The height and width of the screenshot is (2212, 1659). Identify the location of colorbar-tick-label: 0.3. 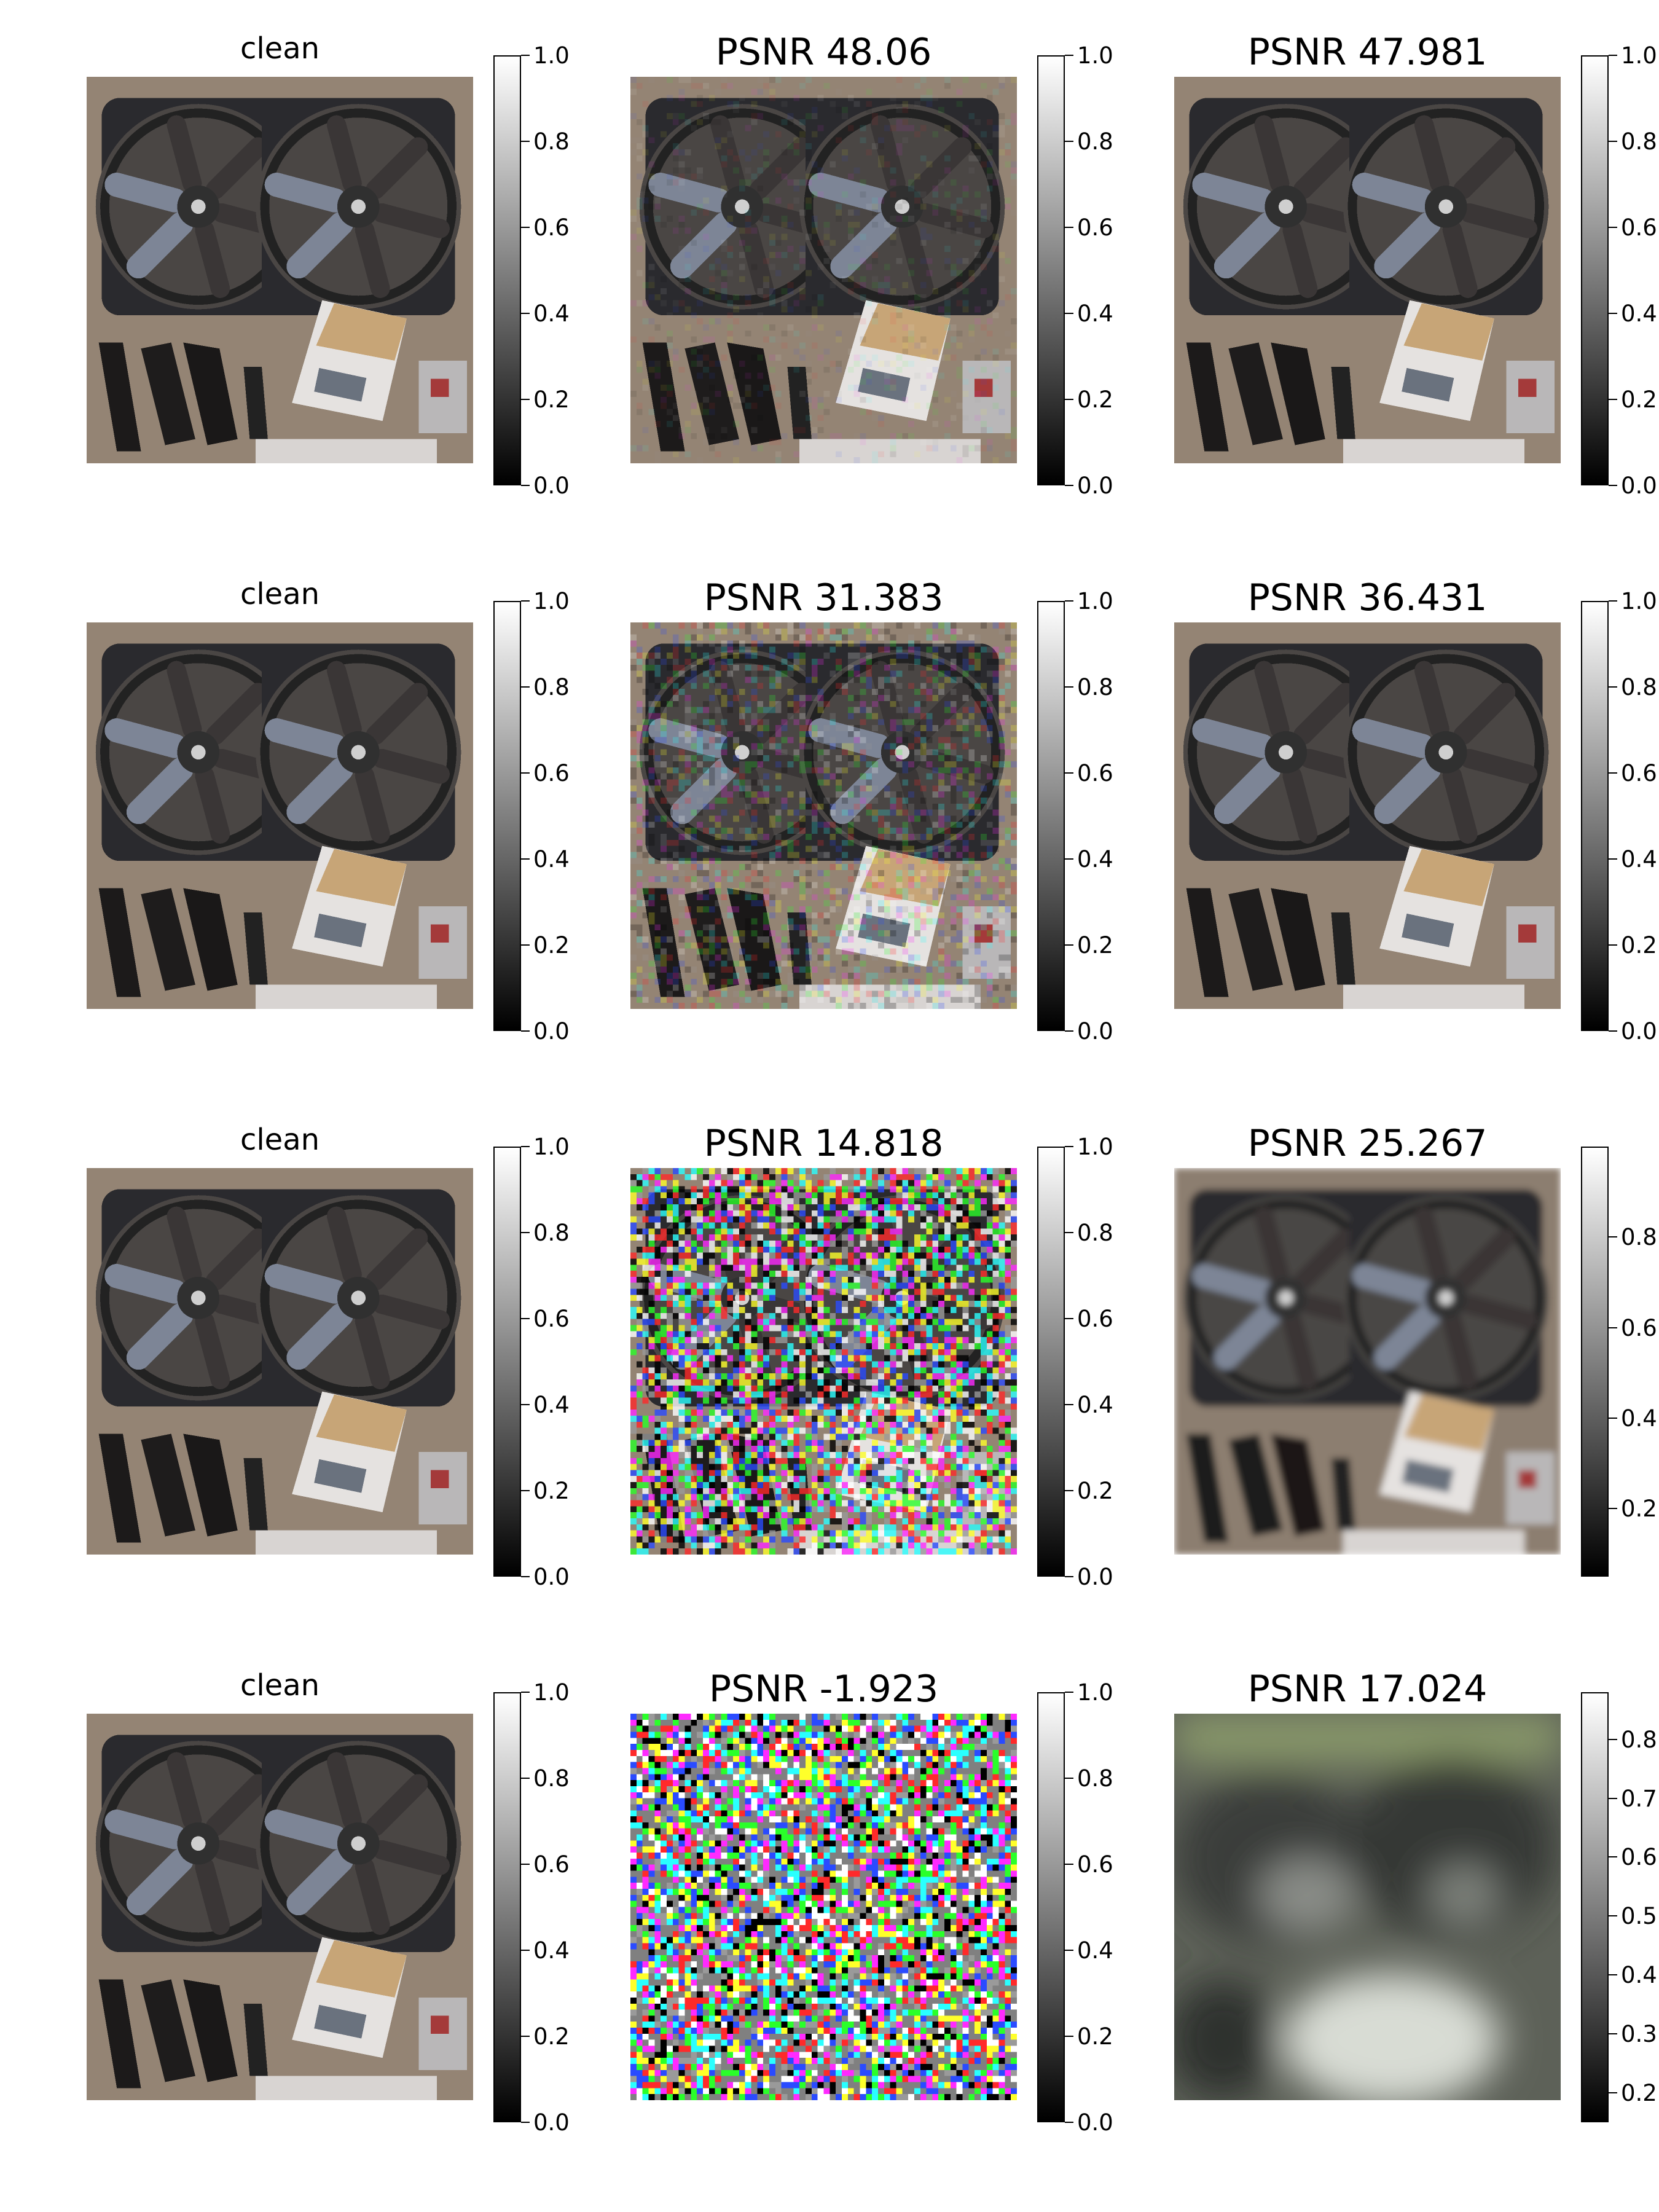
(1639, 2034).